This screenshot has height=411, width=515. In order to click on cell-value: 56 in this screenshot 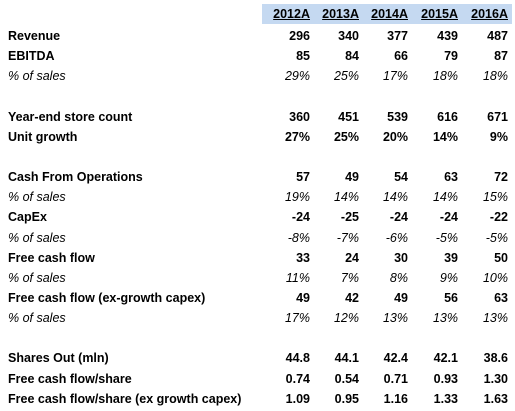, I will do `click(451, 297)`.